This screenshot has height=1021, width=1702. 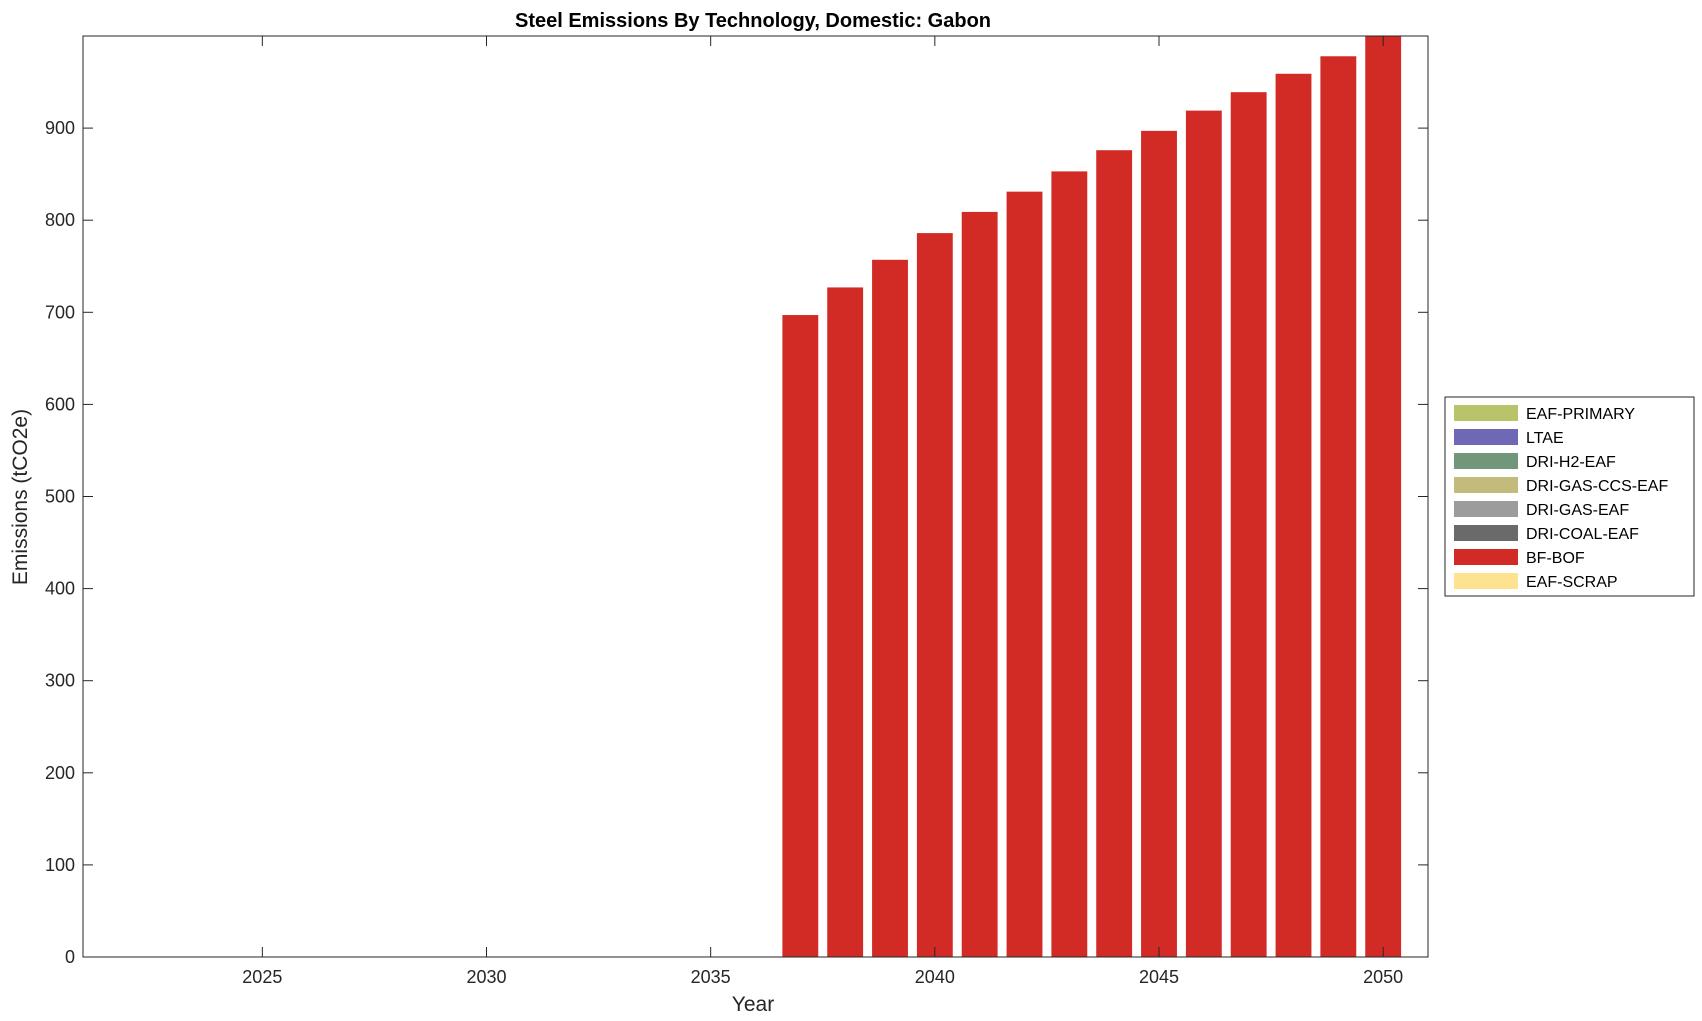 I want to click on bar-bf-bof-2047, so click(x=1248, y=525).